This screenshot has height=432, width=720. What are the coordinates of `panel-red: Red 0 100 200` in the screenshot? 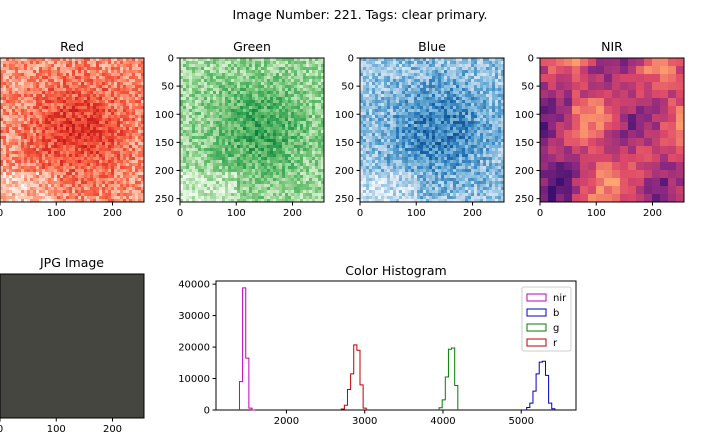 It's located at (72, 129).